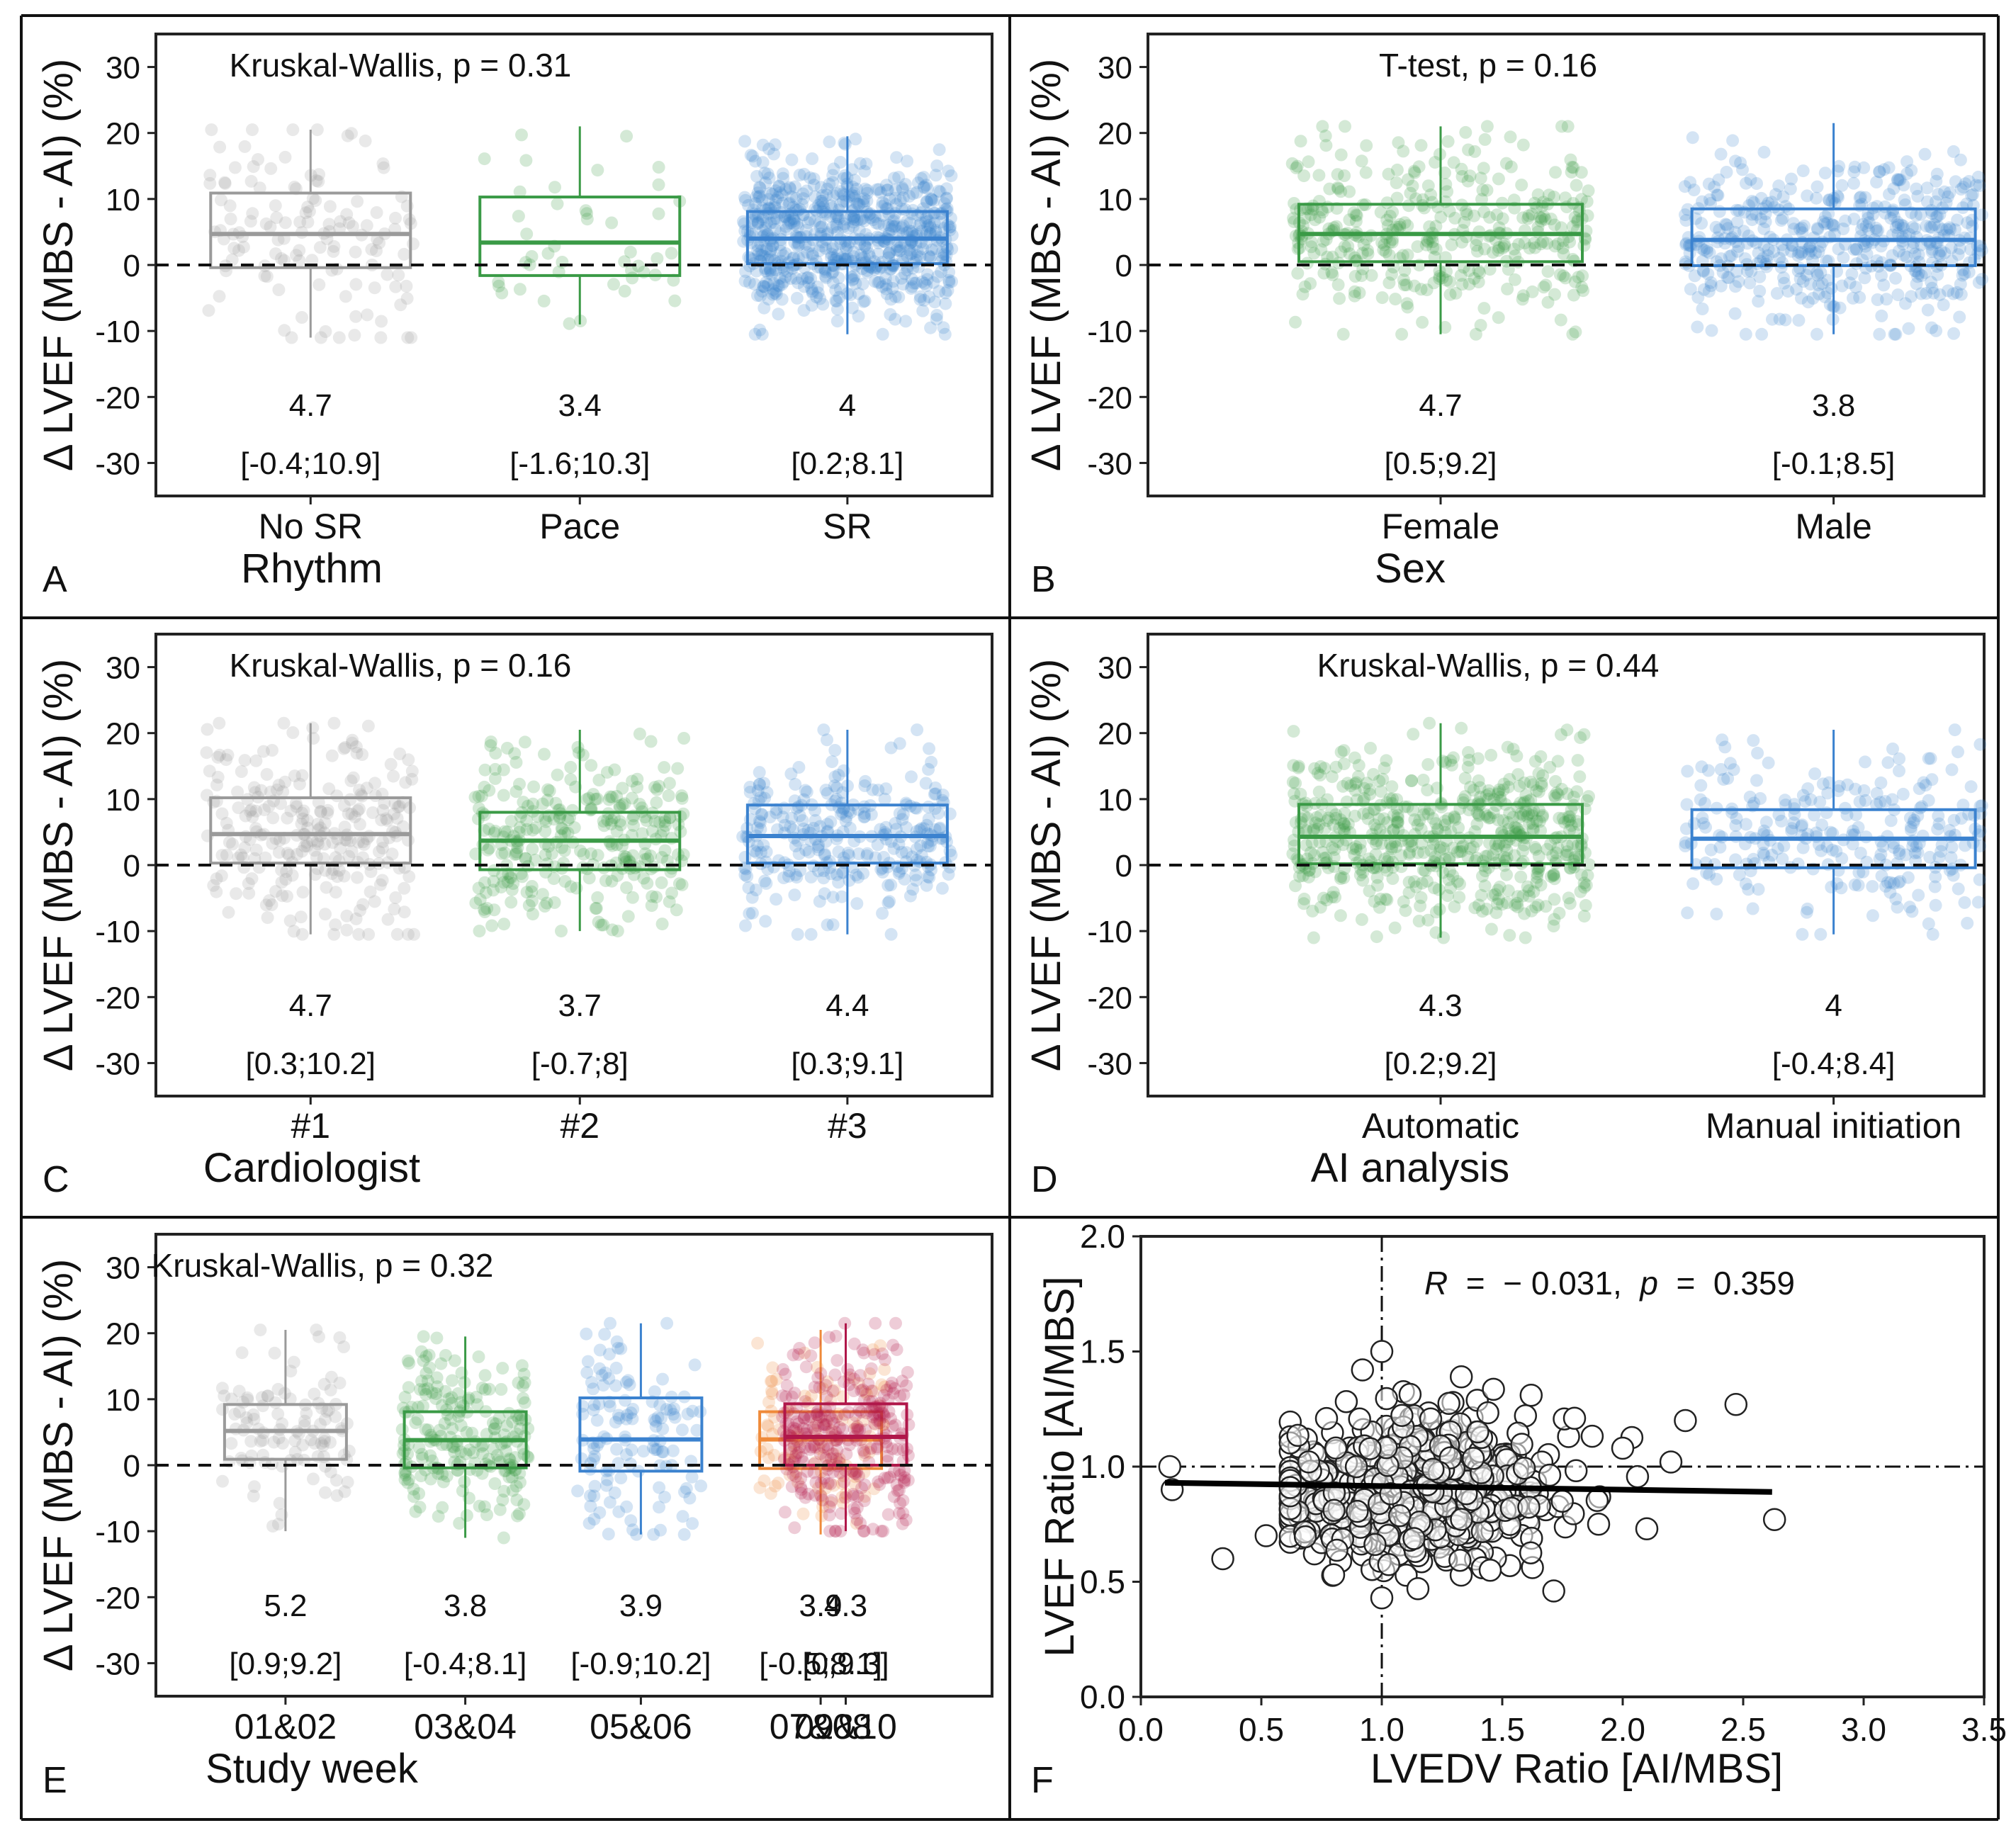  I want to click on x-tick-label: No SR, so click(311, 526).